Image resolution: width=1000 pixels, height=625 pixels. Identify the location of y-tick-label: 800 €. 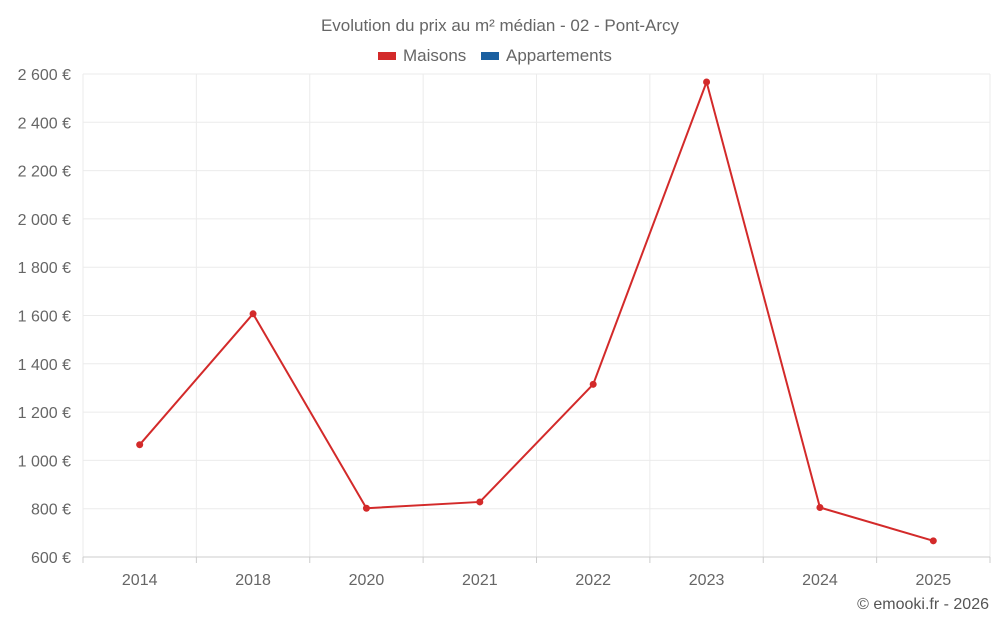
(51, 510).